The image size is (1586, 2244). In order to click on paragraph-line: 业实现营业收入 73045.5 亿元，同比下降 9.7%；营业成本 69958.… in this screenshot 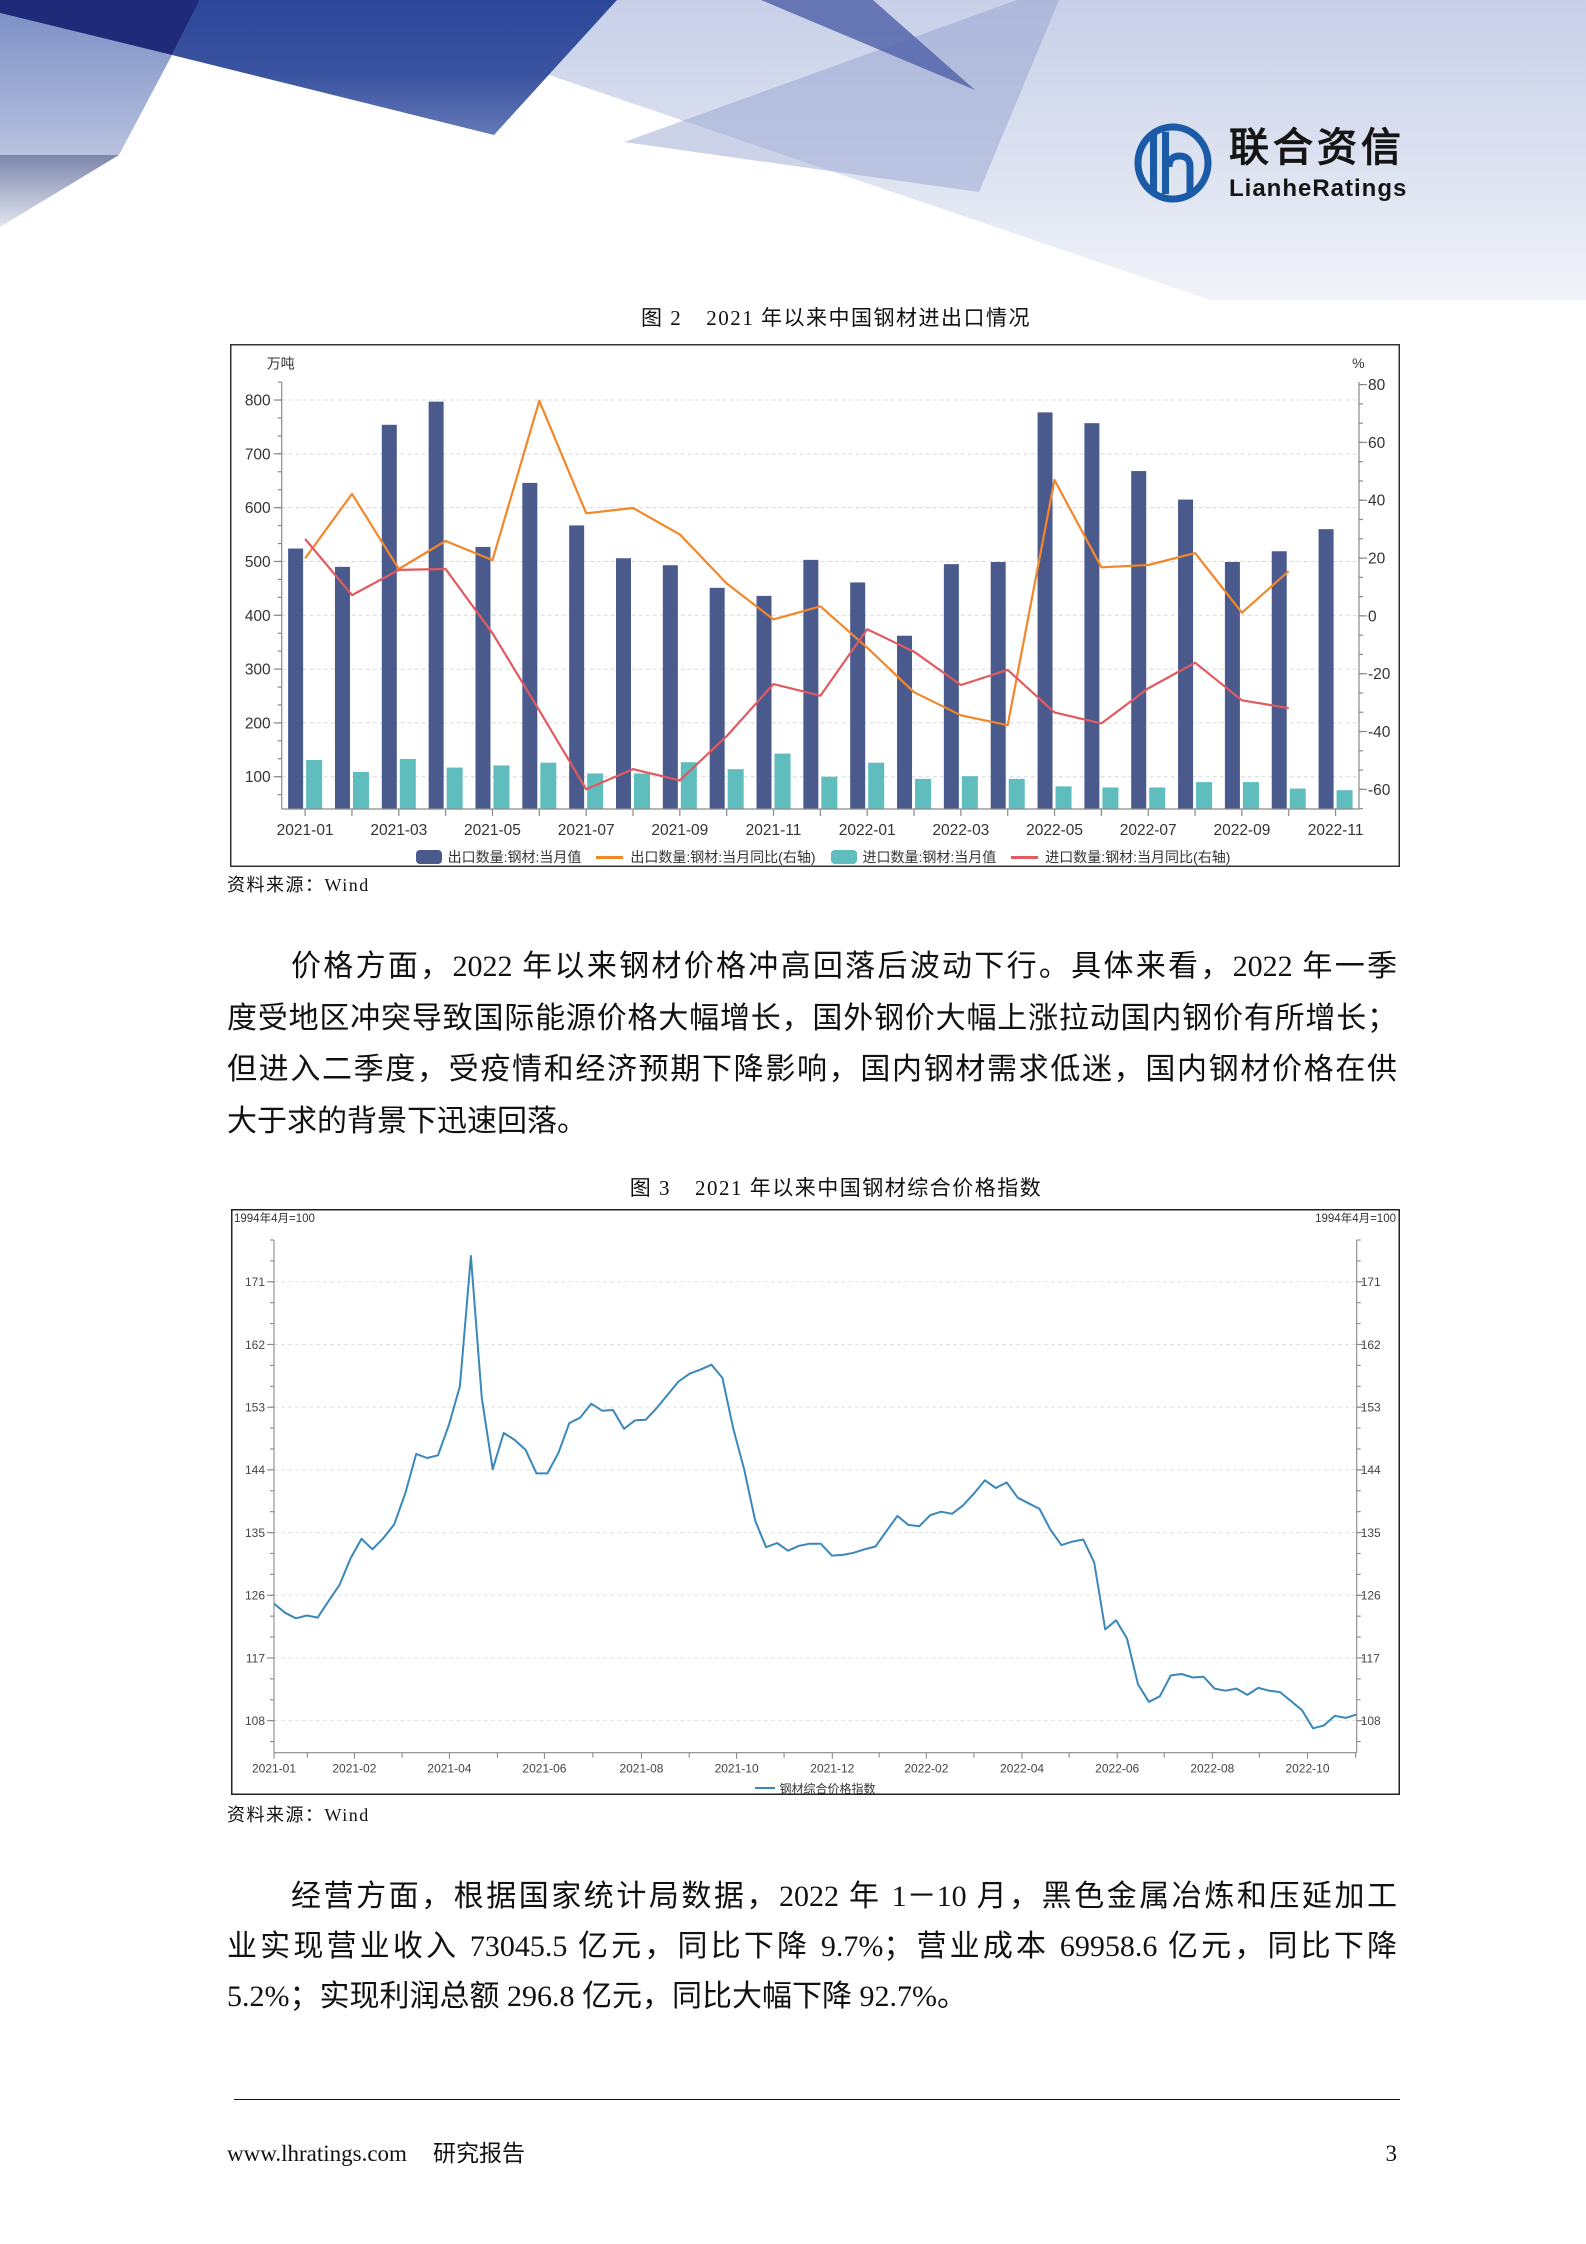, I will do `click(812, 1946)`.